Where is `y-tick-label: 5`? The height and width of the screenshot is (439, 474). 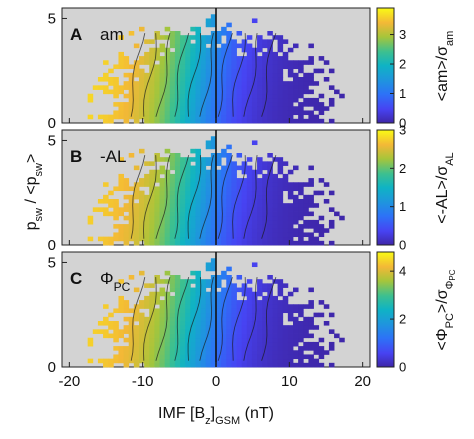 y-tick-label: 5 is located at coordinates (52, 140).